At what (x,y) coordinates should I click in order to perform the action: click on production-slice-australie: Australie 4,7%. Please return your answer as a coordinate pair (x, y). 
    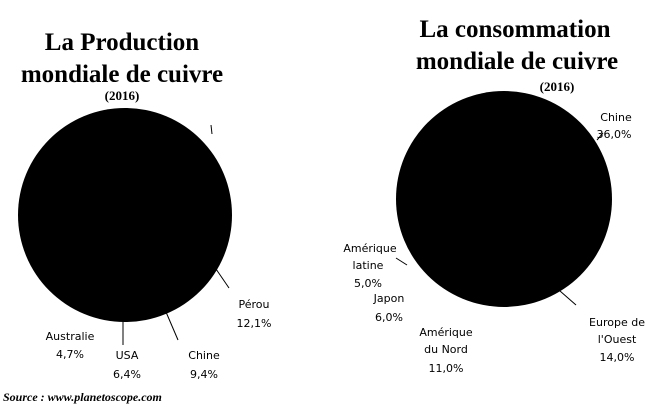
    Looking at the image, I should click on (70, 345).